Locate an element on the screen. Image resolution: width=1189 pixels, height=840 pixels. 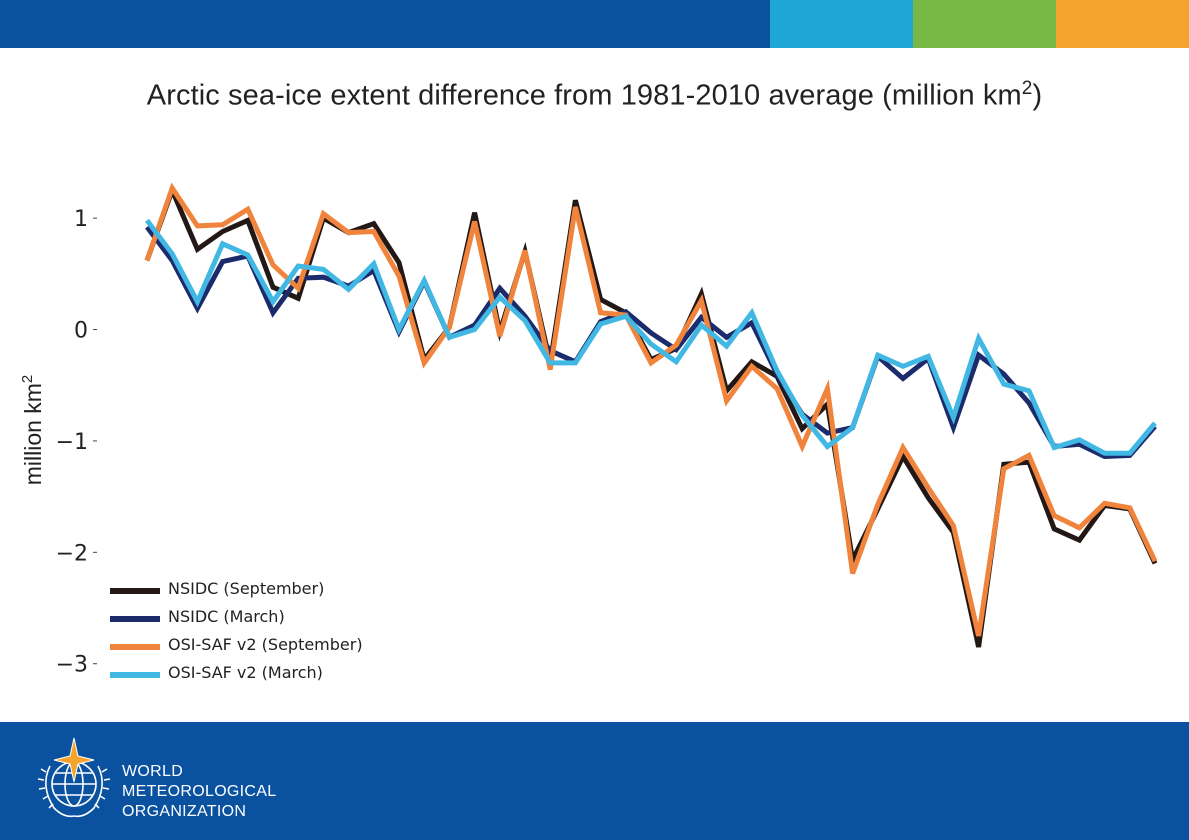
wmo-logo-icon is located at coordinates (74, 777).